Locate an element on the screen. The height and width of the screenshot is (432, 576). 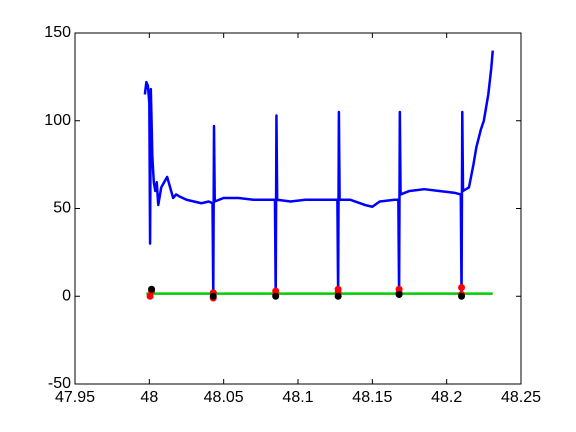
y-tick-label: 50 is located at coordinates (62, 208).